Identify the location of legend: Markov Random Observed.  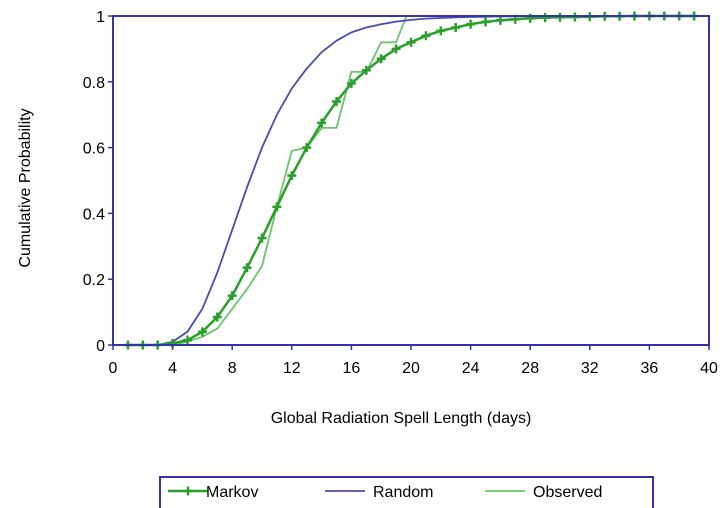
(406, 492).